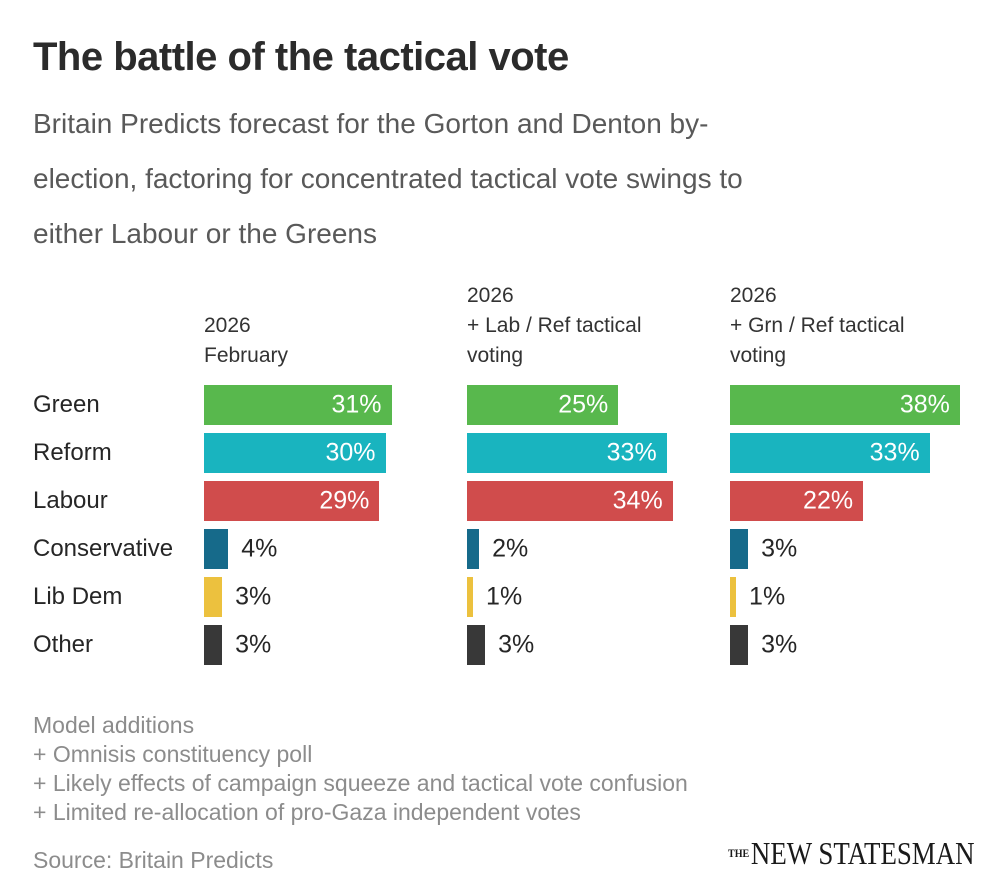 The width and height of the screenshot is (1008, 874). I want to click on bar-cell: 30%, so click(335, 453).